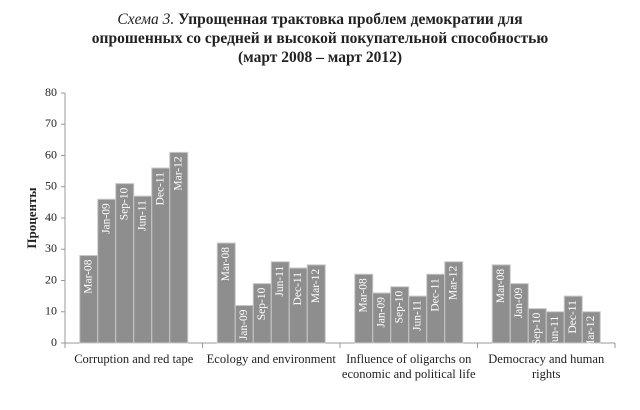 The image size is (640, 410). What do you see at coordinates (51, 311) in the screenshot?
I see `y-tick-label: 10` at bounding box center [51, 311].